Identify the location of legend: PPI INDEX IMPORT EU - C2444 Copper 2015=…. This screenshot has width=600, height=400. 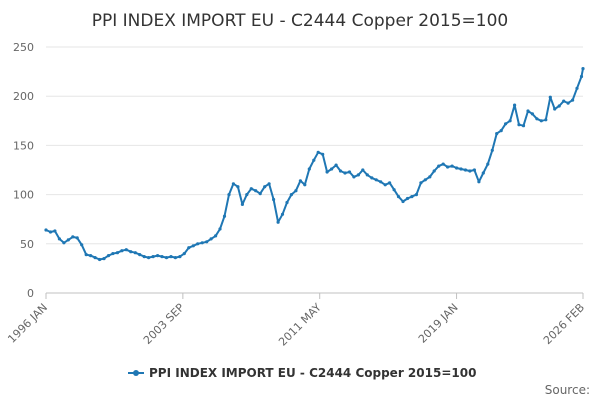
(302, 373).